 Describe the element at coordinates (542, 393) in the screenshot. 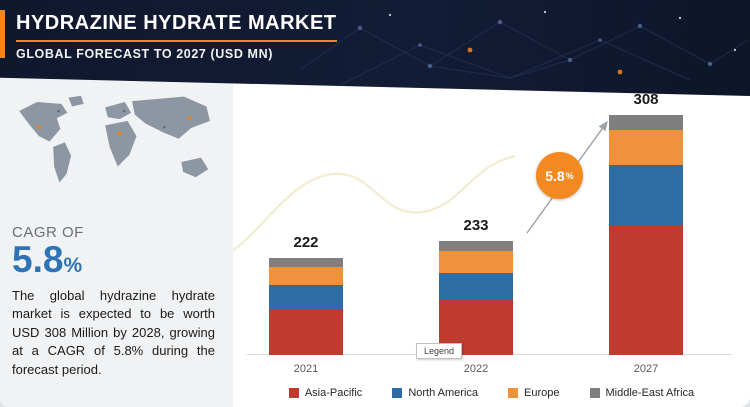

I see `legend-label: Europe` at that location.